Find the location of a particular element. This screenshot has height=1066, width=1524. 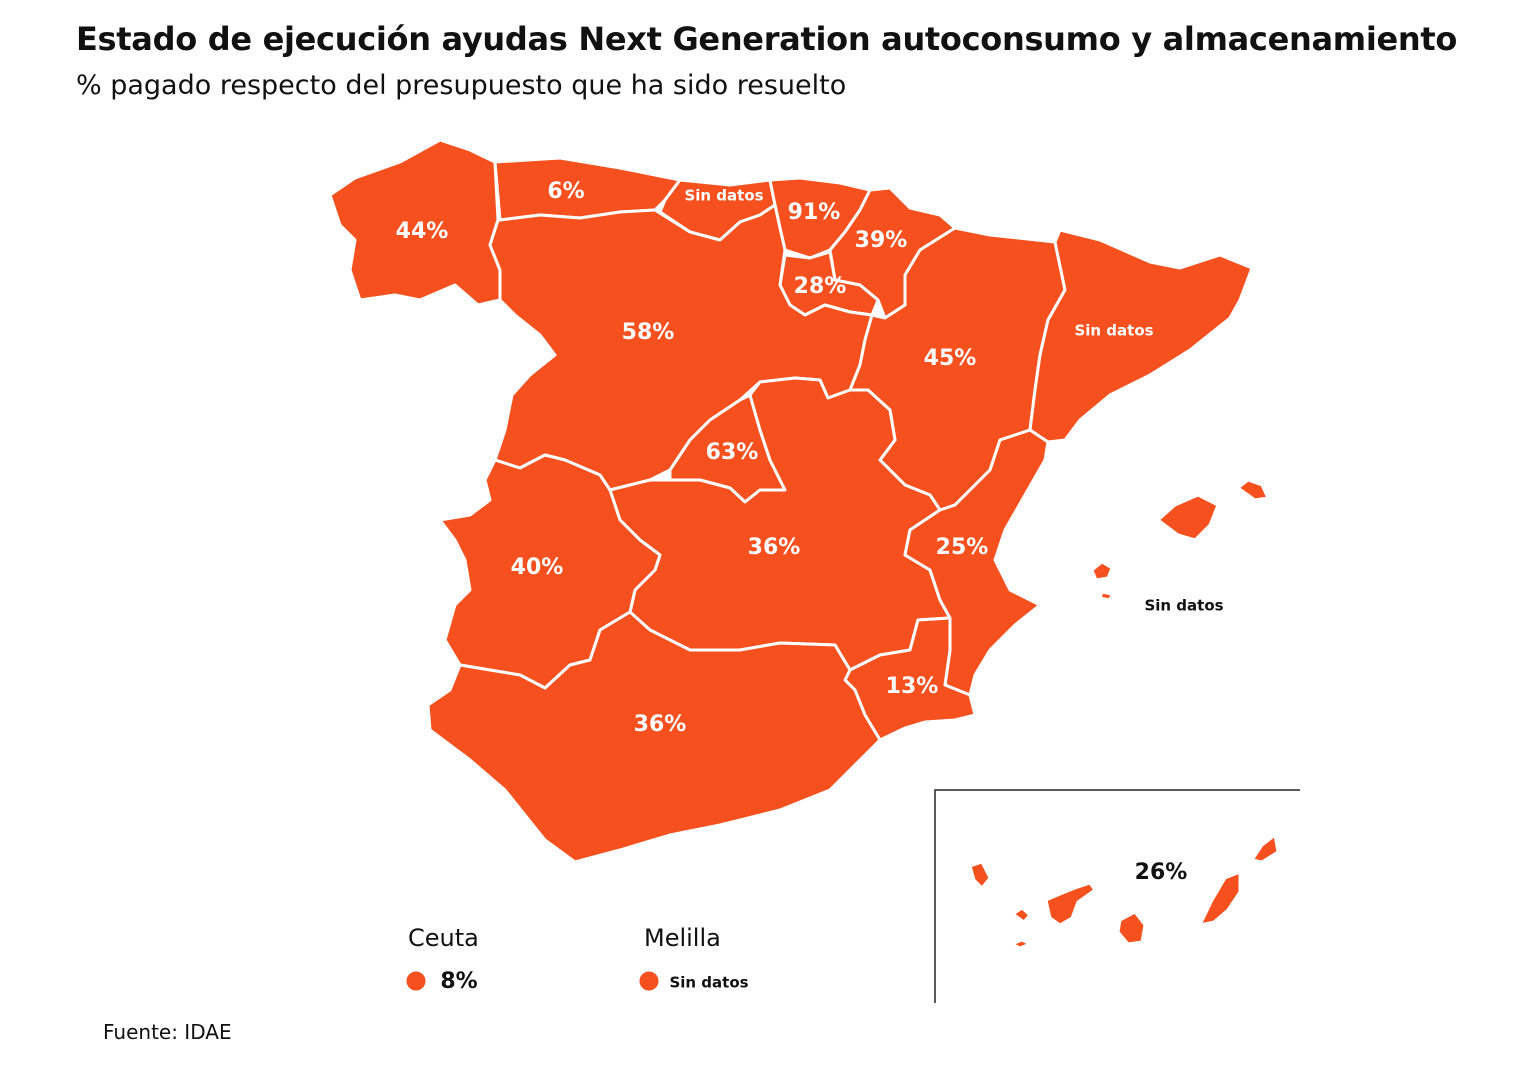

label-cantabria: Sin datos is located at coordinates (723, 196).